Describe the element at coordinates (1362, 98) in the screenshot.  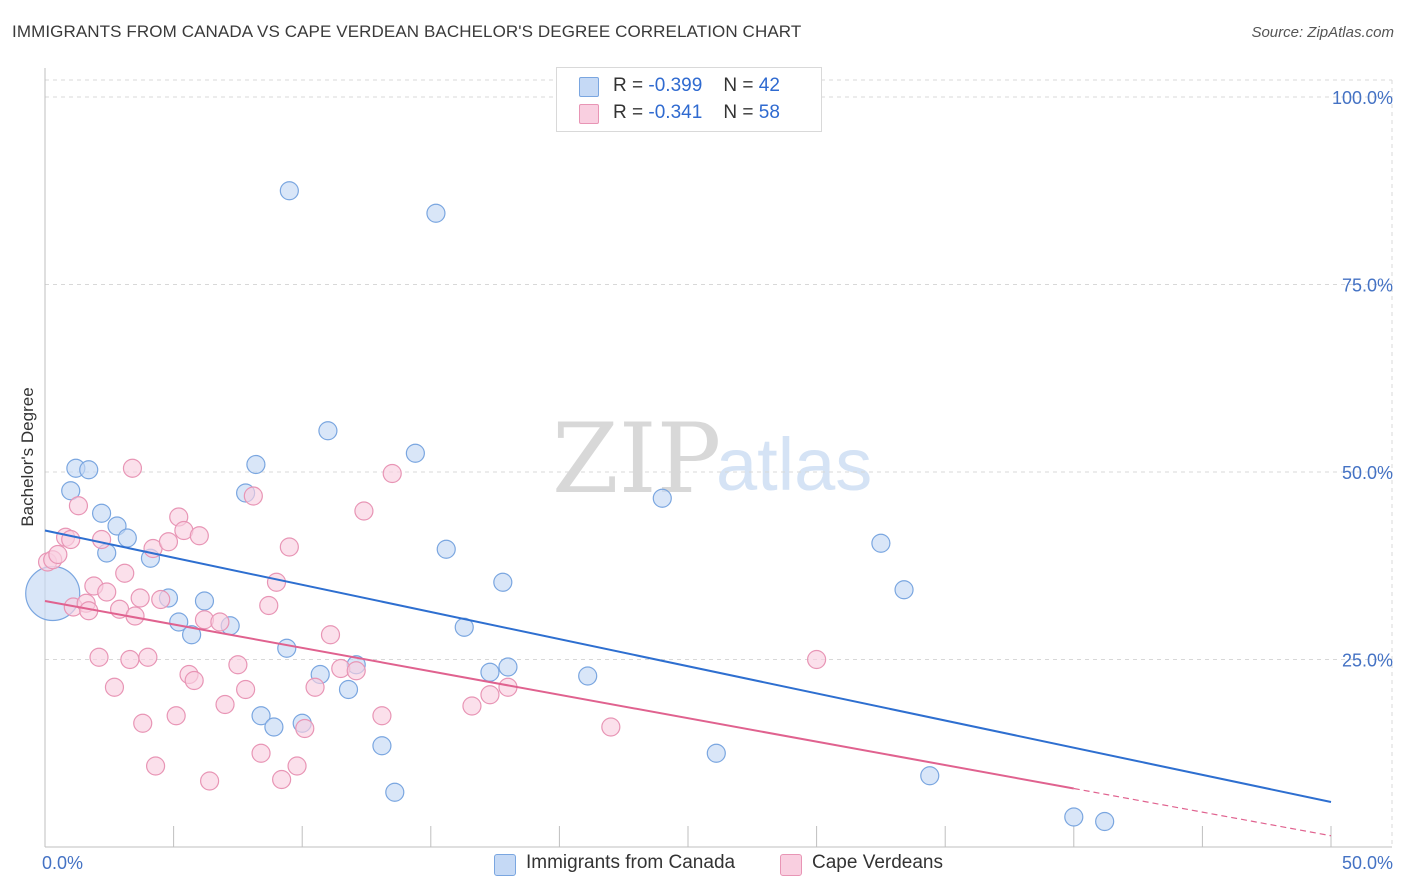
I see `y-tick-label: 100.0%` at that location.